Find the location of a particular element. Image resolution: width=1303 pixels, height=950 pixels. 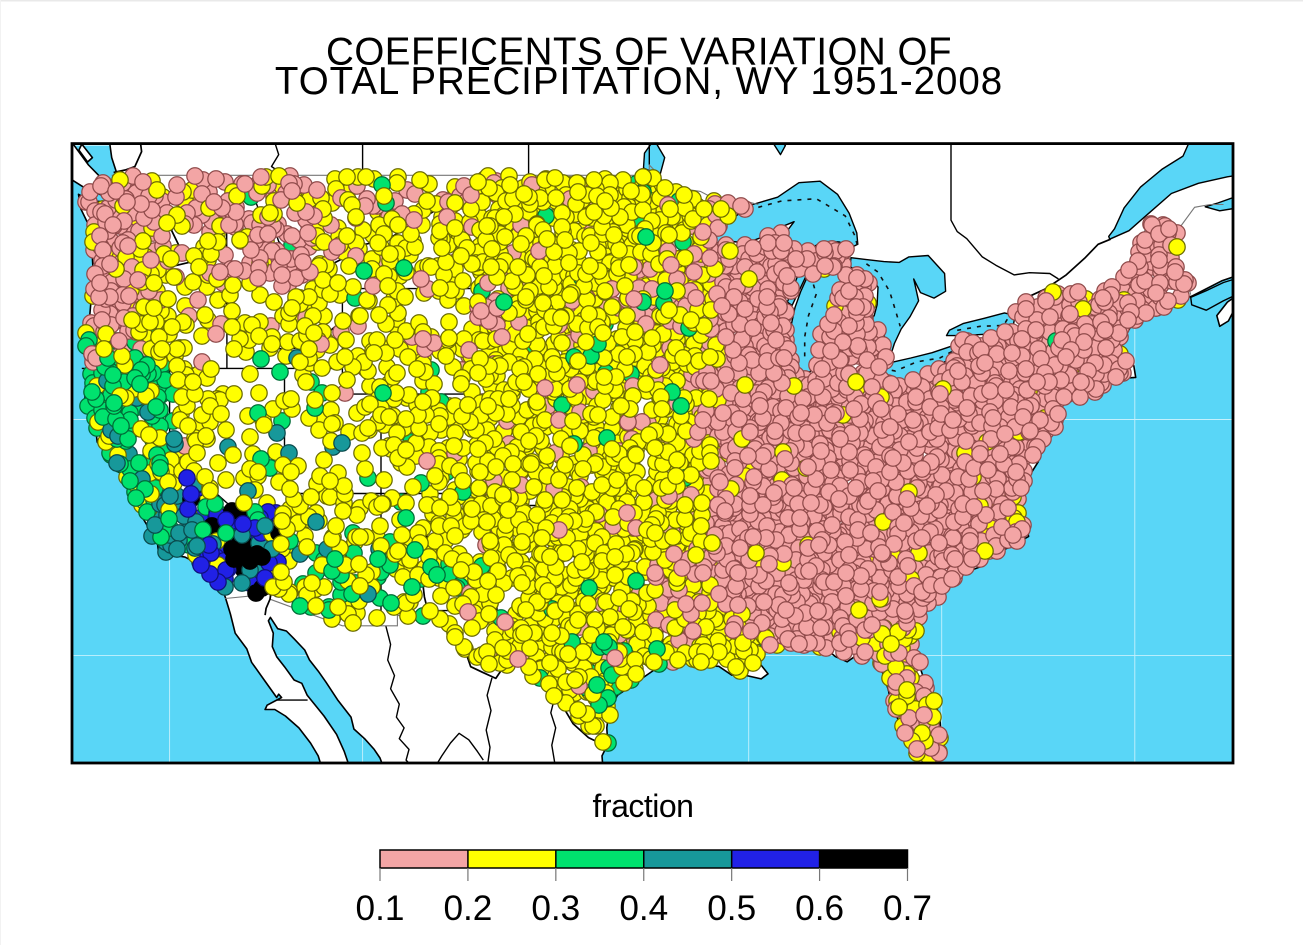

svg-text: 0.1 is located at coordinates (380, 908).